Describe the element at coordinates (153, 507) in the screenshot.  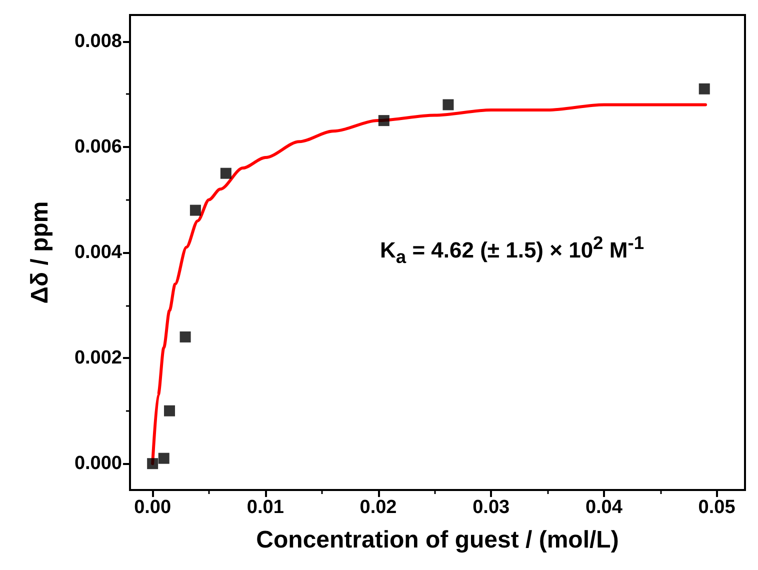
I see `x-tick-label: 0.00` at that location.